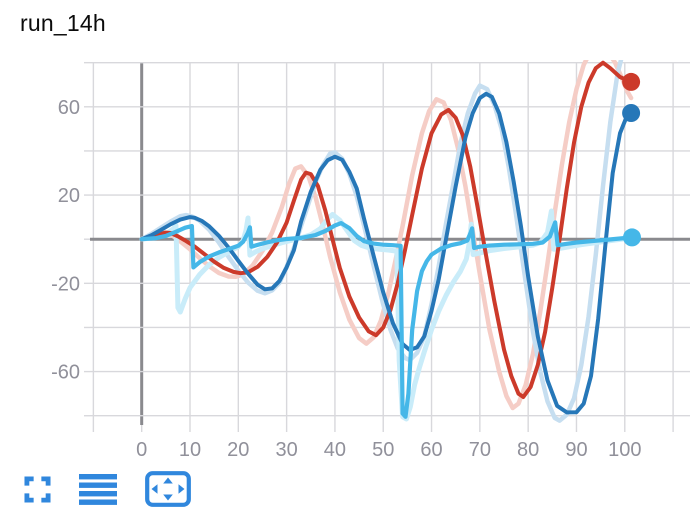 This screenshot has height=528, width=696. I want to click on x-tick-label: 40, so click(335, 450).